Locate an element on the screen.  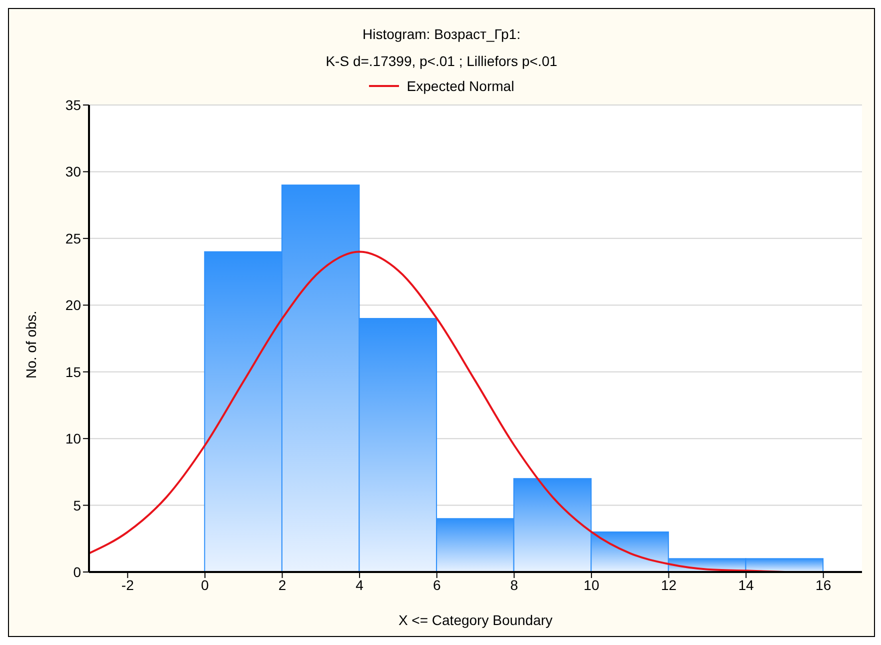
y-tick-label: 5 is located at coordinates (77, 505).